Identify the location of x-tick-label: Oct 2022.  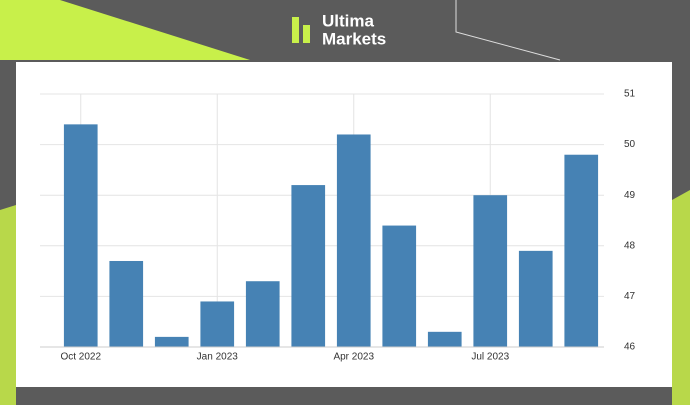
(80, 357).